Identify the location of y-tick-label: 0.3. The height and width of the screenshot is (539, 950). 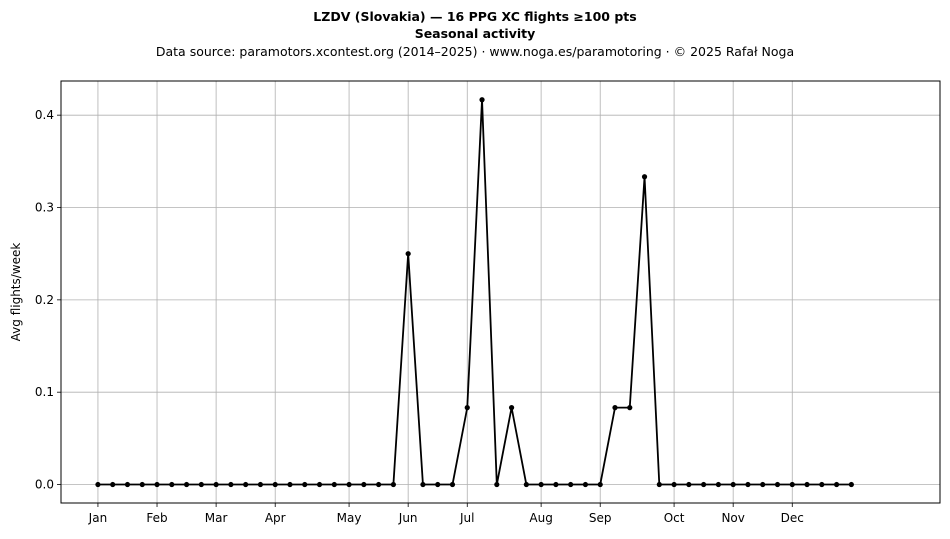
(44, 208).